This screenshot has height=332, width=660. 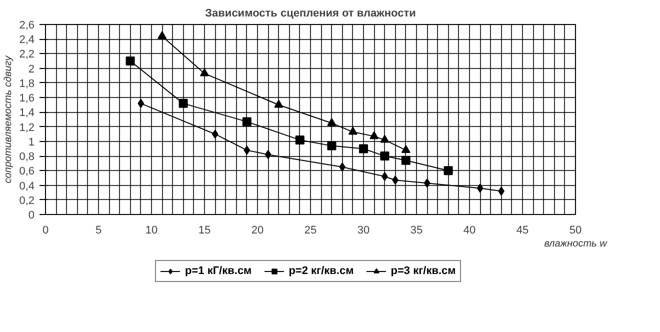 What do you see at coordinates (45, 230) in the screenshot?
I see `x-tick-label: 0` at bounding box center [45, 230].